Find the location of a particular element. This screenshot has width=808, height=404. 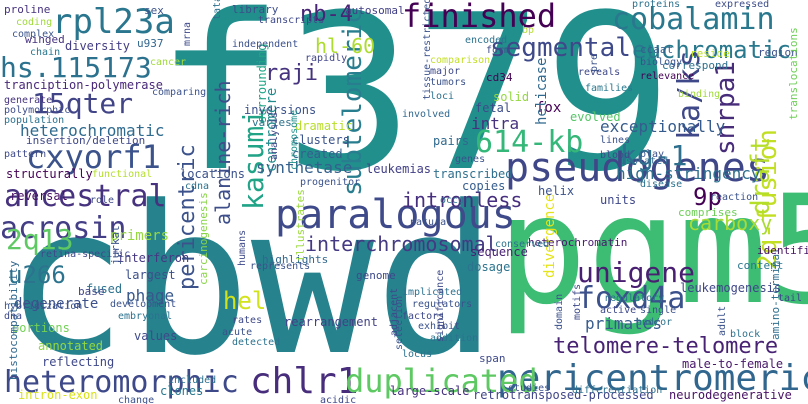

word: acrosin is located at coordinates (63, 228).